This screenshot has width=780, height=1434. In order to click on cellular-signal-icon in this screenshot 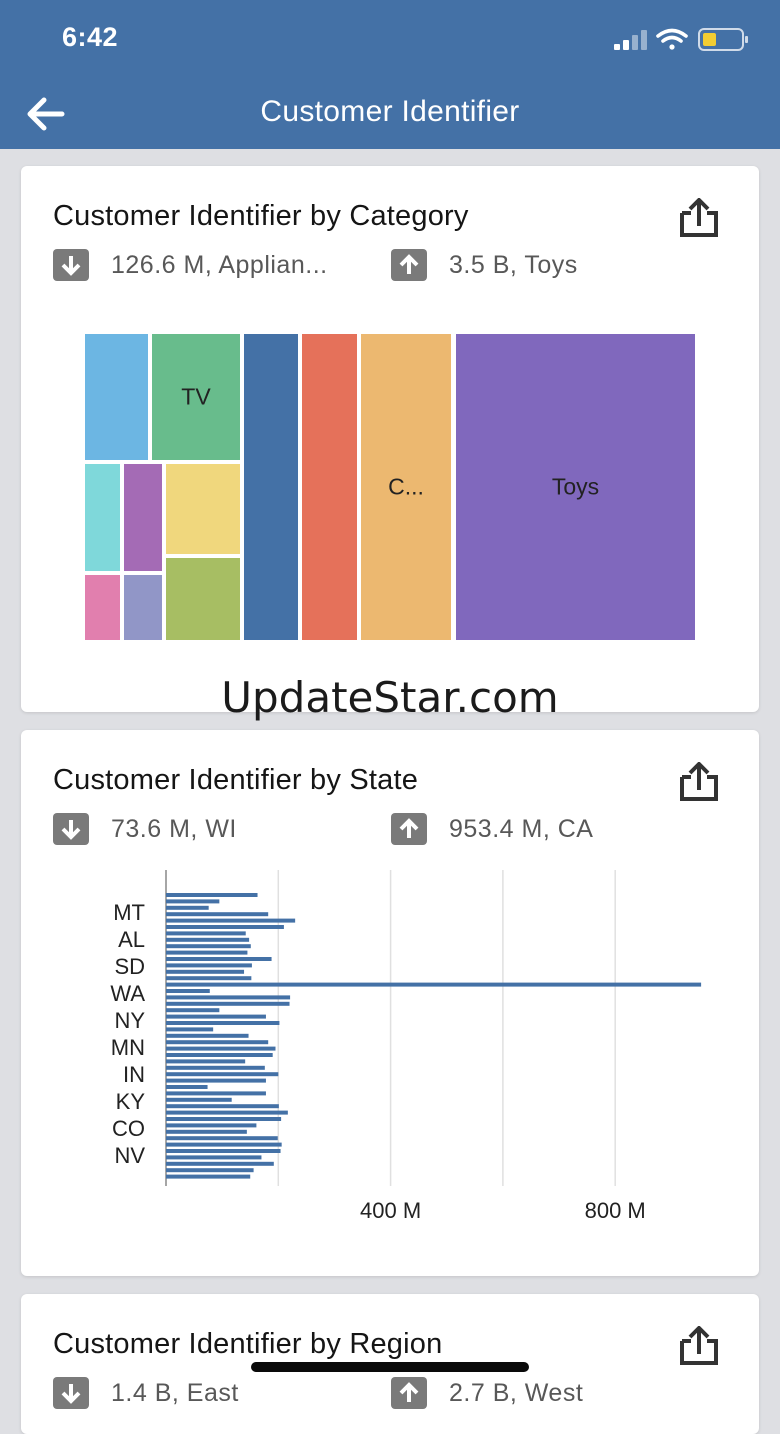, I will do `click(630, 40)`.